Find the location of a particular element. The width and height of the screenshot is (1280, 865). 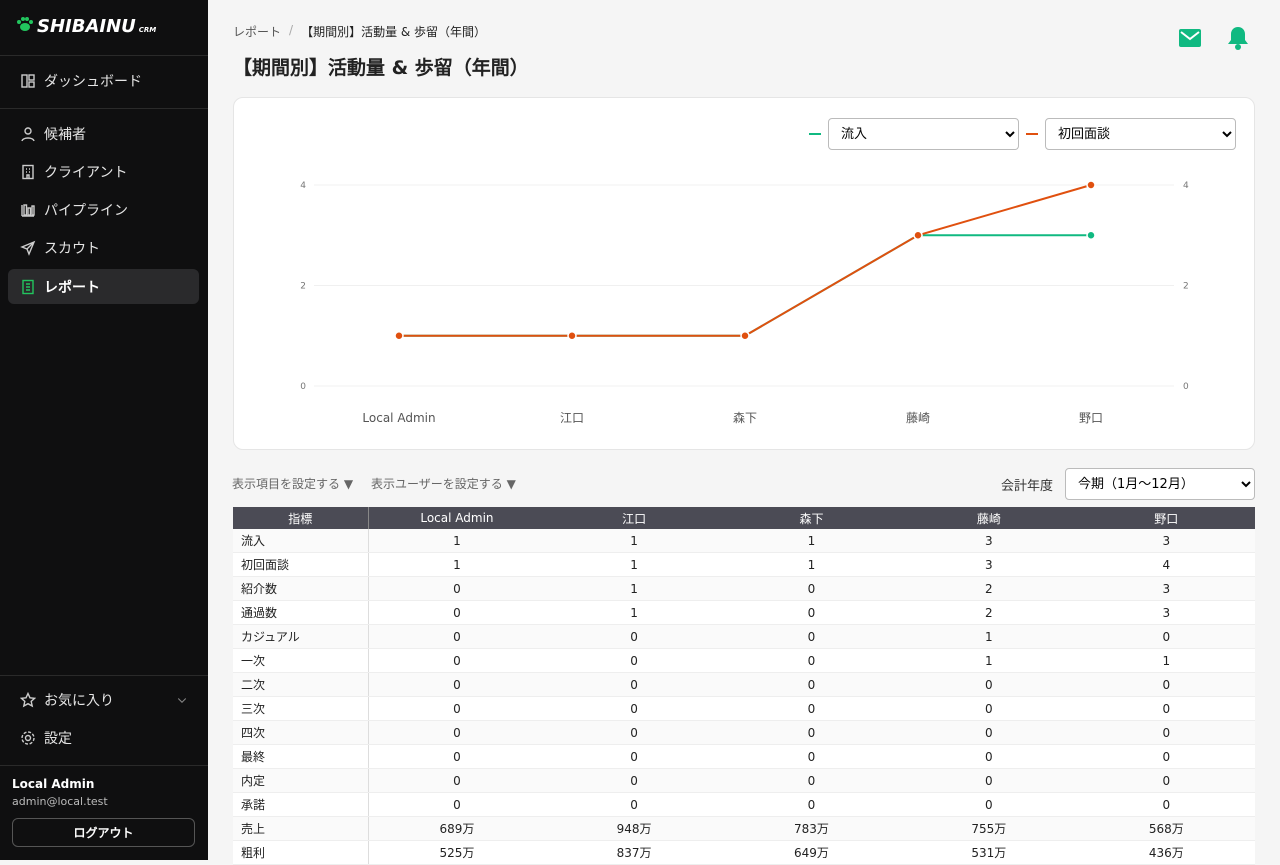

user-email: admin@local.test is located at coordinates (60, 801).